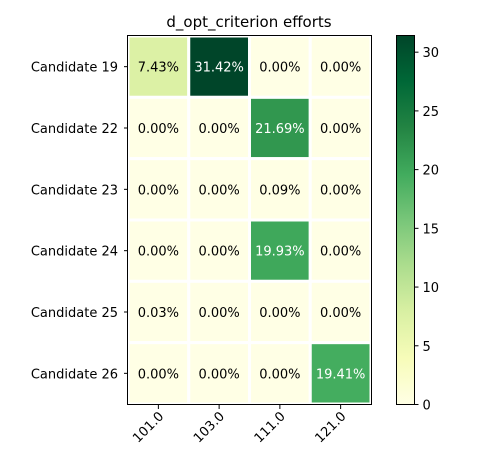  I want to click on x-tick-label: 103.0, so click(209, 427).